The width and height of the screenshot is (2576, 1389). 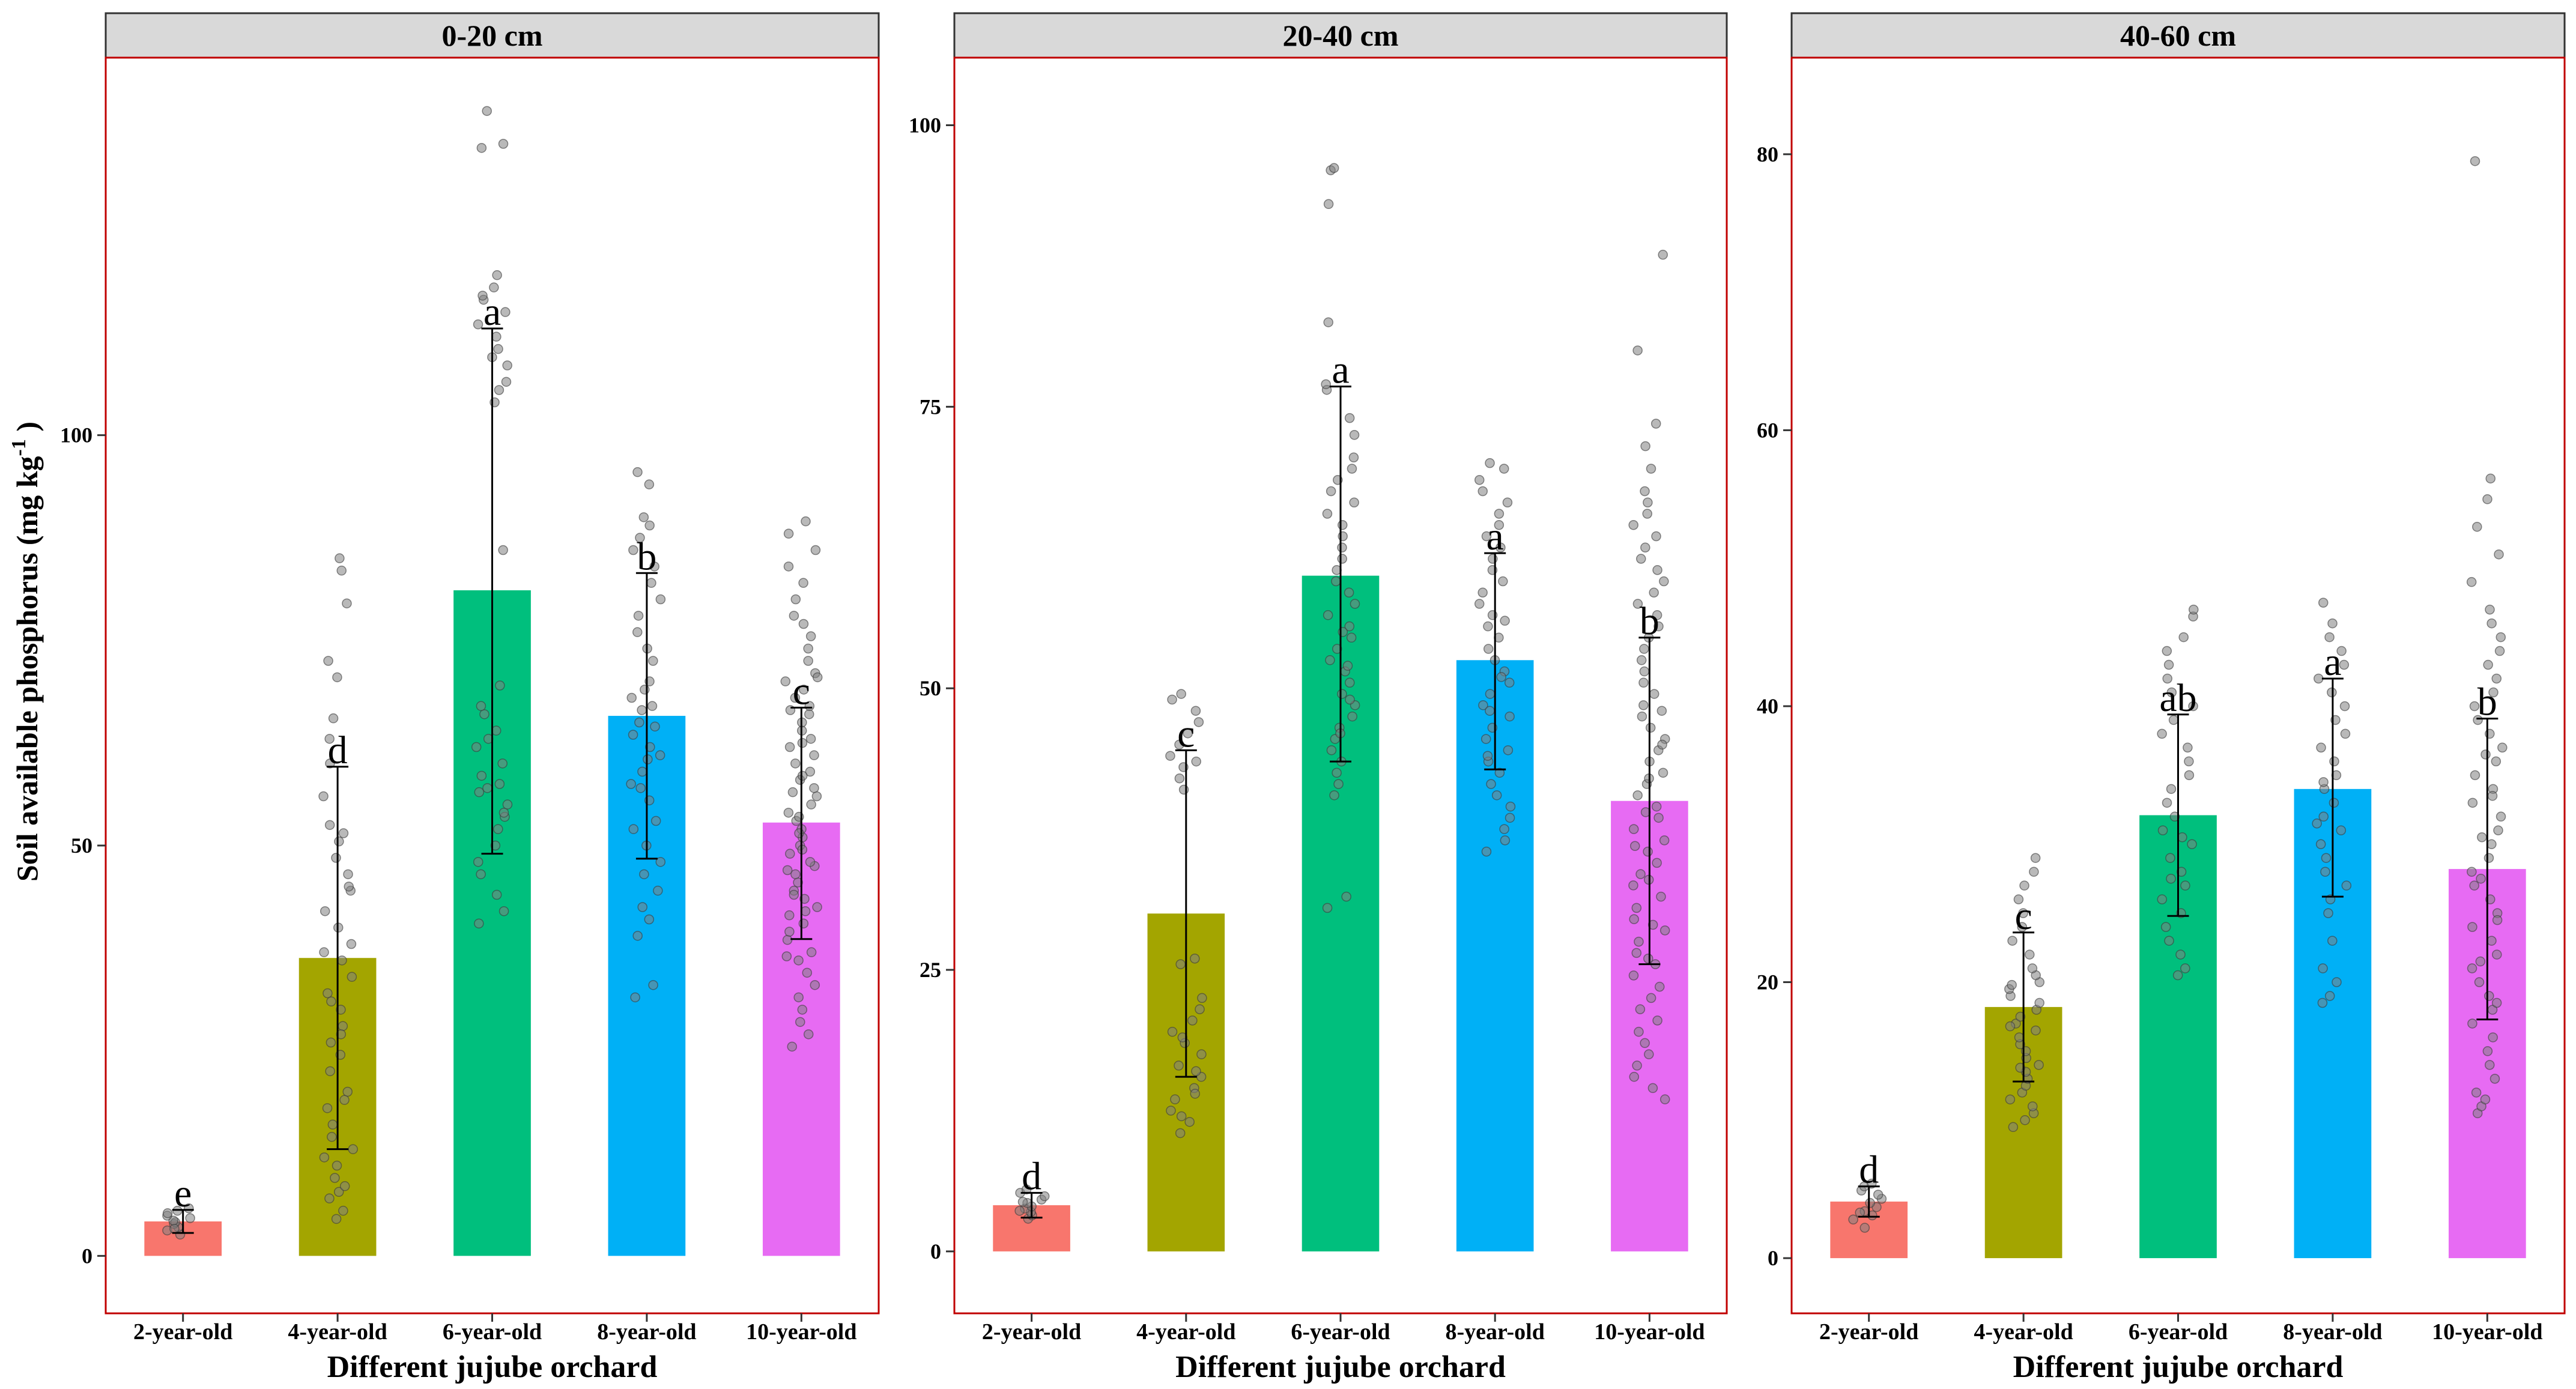 I want to click on y-tick-label: 40, so click(x=1767, y=706).